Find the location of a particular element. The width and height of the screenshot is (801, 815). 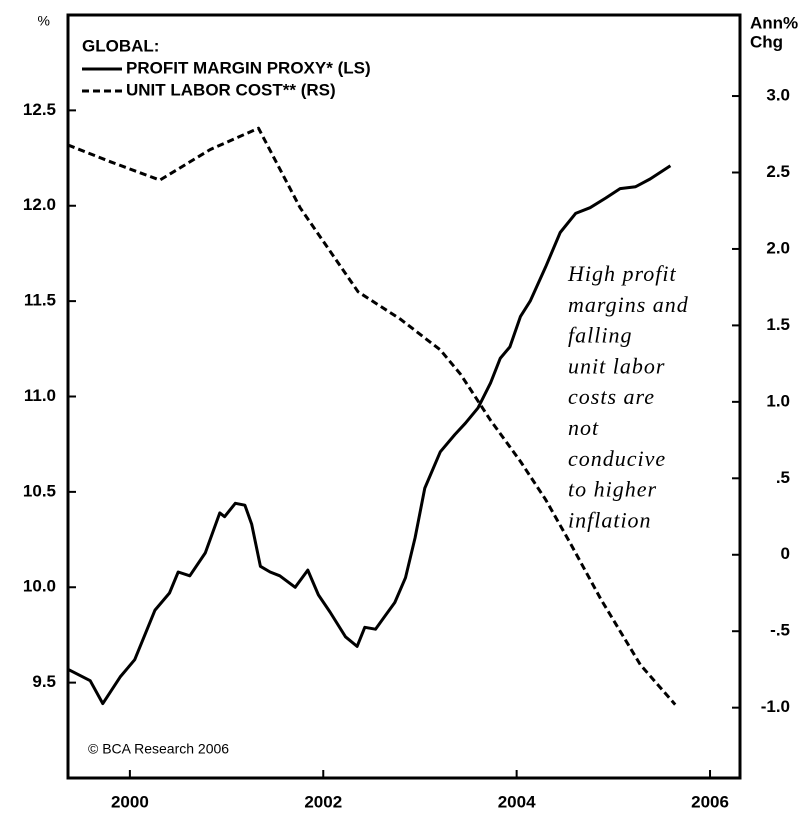

x-tick-label: 2006 is located at coordinates (710, 801).